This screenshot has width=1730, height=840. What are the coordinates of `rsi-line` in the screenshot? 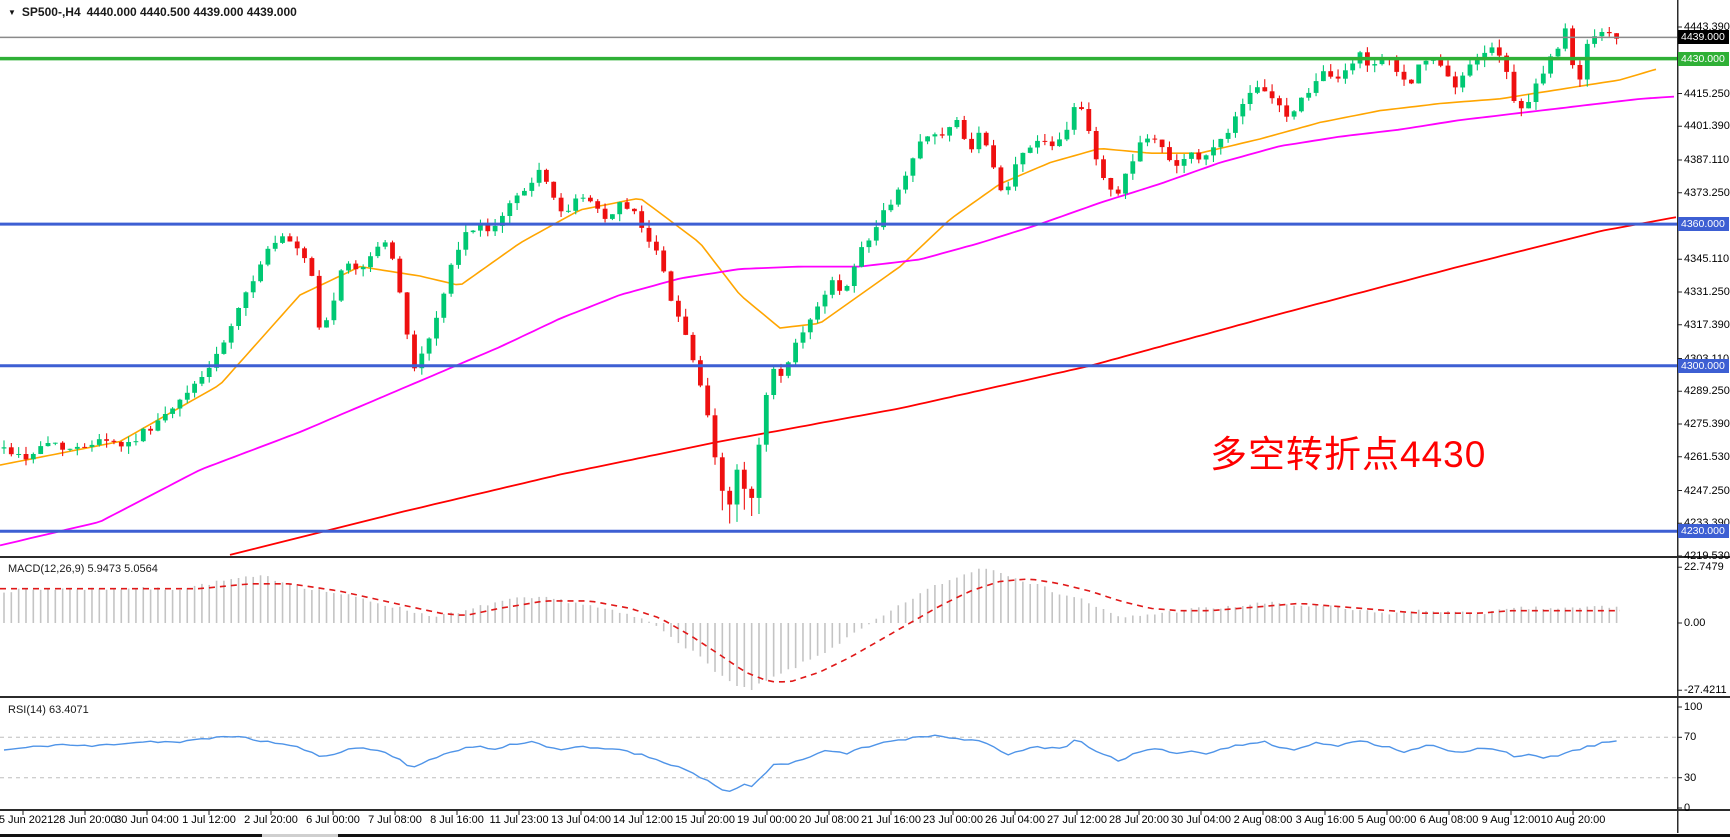 It's located at (810, 763).